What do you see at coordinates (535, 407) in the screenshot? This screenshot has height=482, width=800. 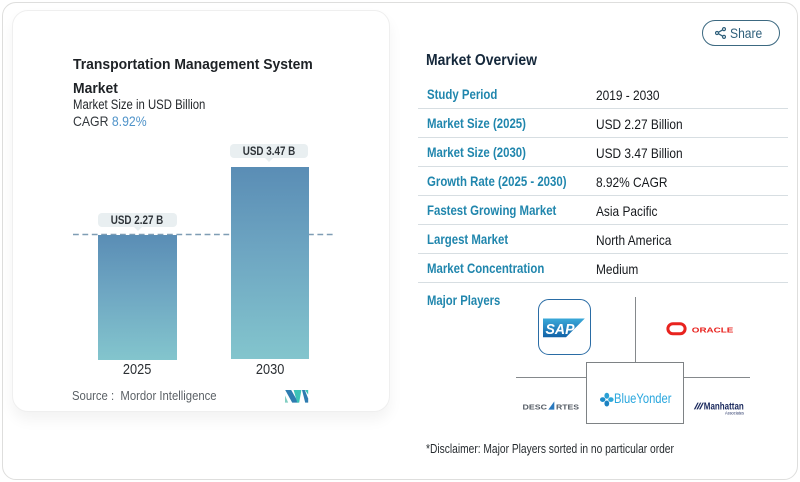 I see `svg-text: DESC` at bounding box center [535, 407].